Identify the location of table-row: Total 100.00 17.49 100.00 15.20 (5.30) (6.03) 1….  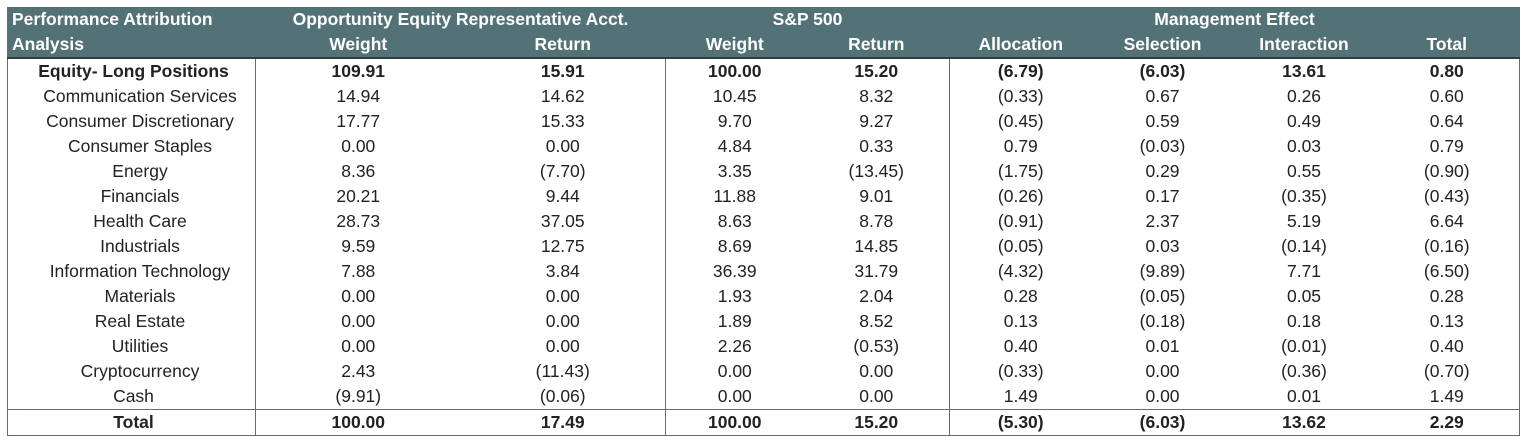
(764, 422).